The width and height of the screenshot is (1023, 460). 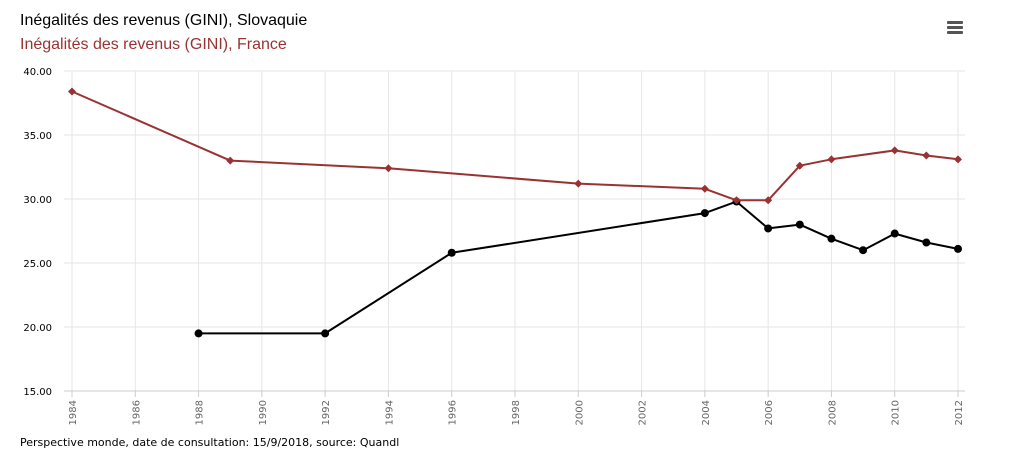 I want to click on x-tick-label: 1986, so click(x=136, y=412).